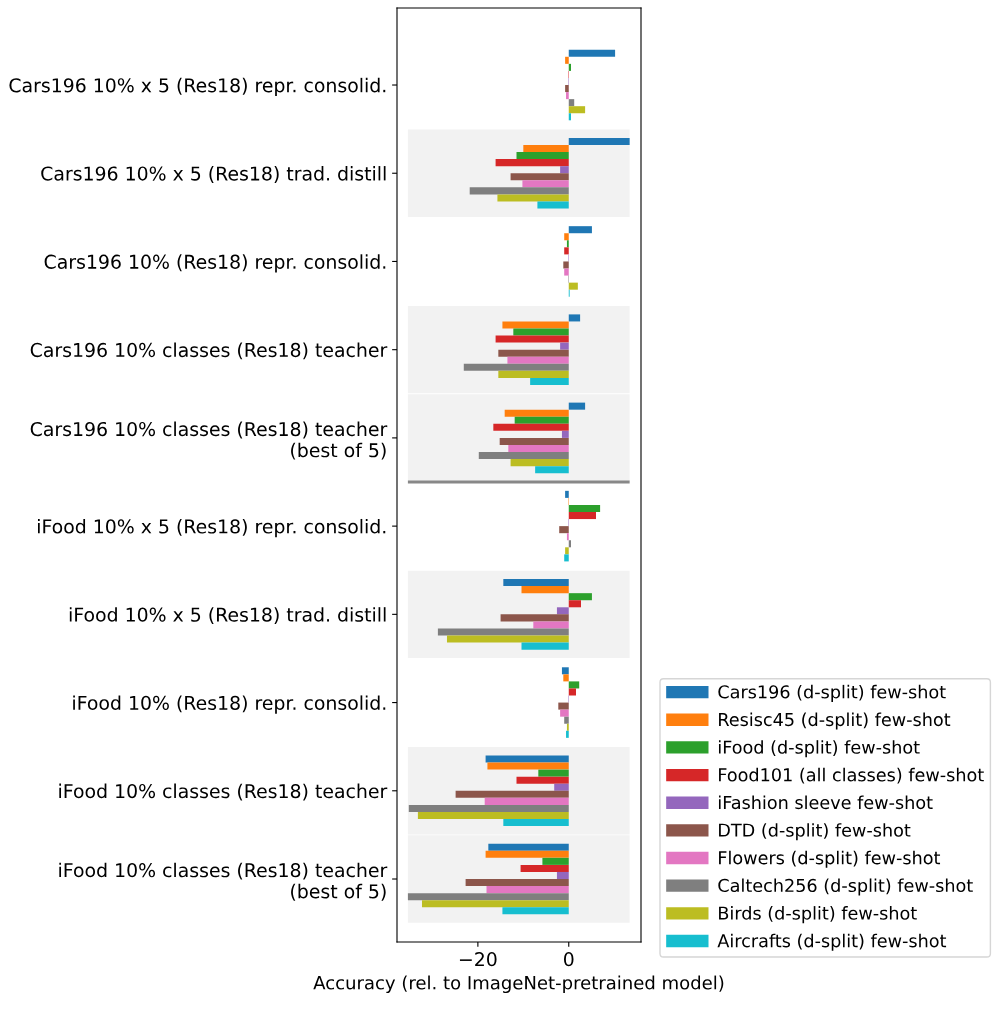 Image resolution: width=1003 pixels, height=1023 pixels. I want to click on legend-label: Flowers (d-split) few-shot, so click(830, 859).